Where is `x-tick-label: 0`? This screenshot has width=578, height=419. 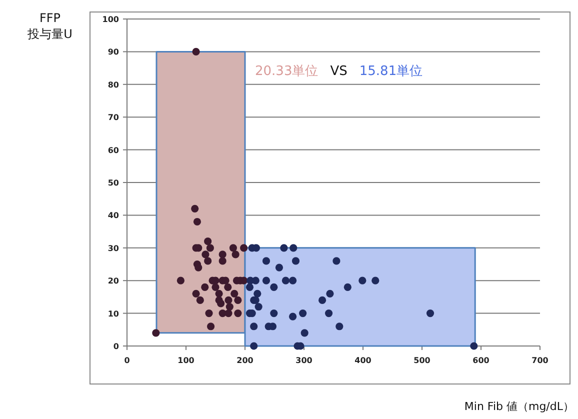
x-tick-label: 0 is located at coordinates (127, 360).